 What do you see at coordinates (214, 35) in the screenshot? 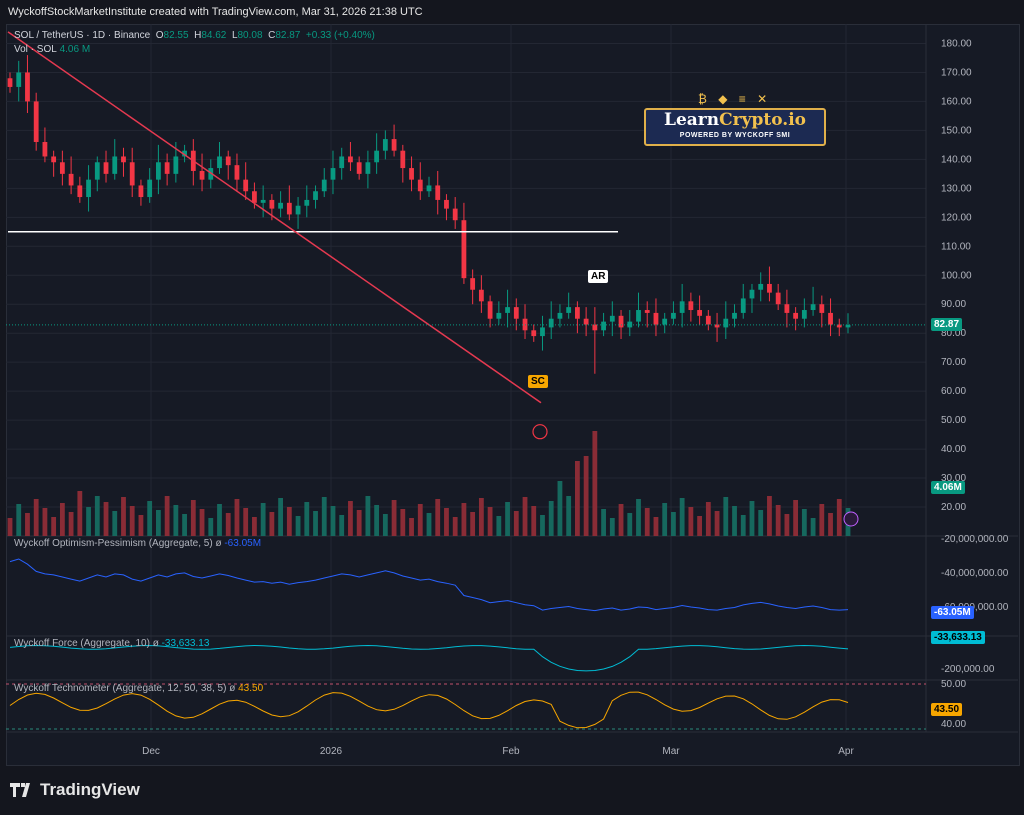
I see `high-value: 84.62` at bounding box center [214, 35].